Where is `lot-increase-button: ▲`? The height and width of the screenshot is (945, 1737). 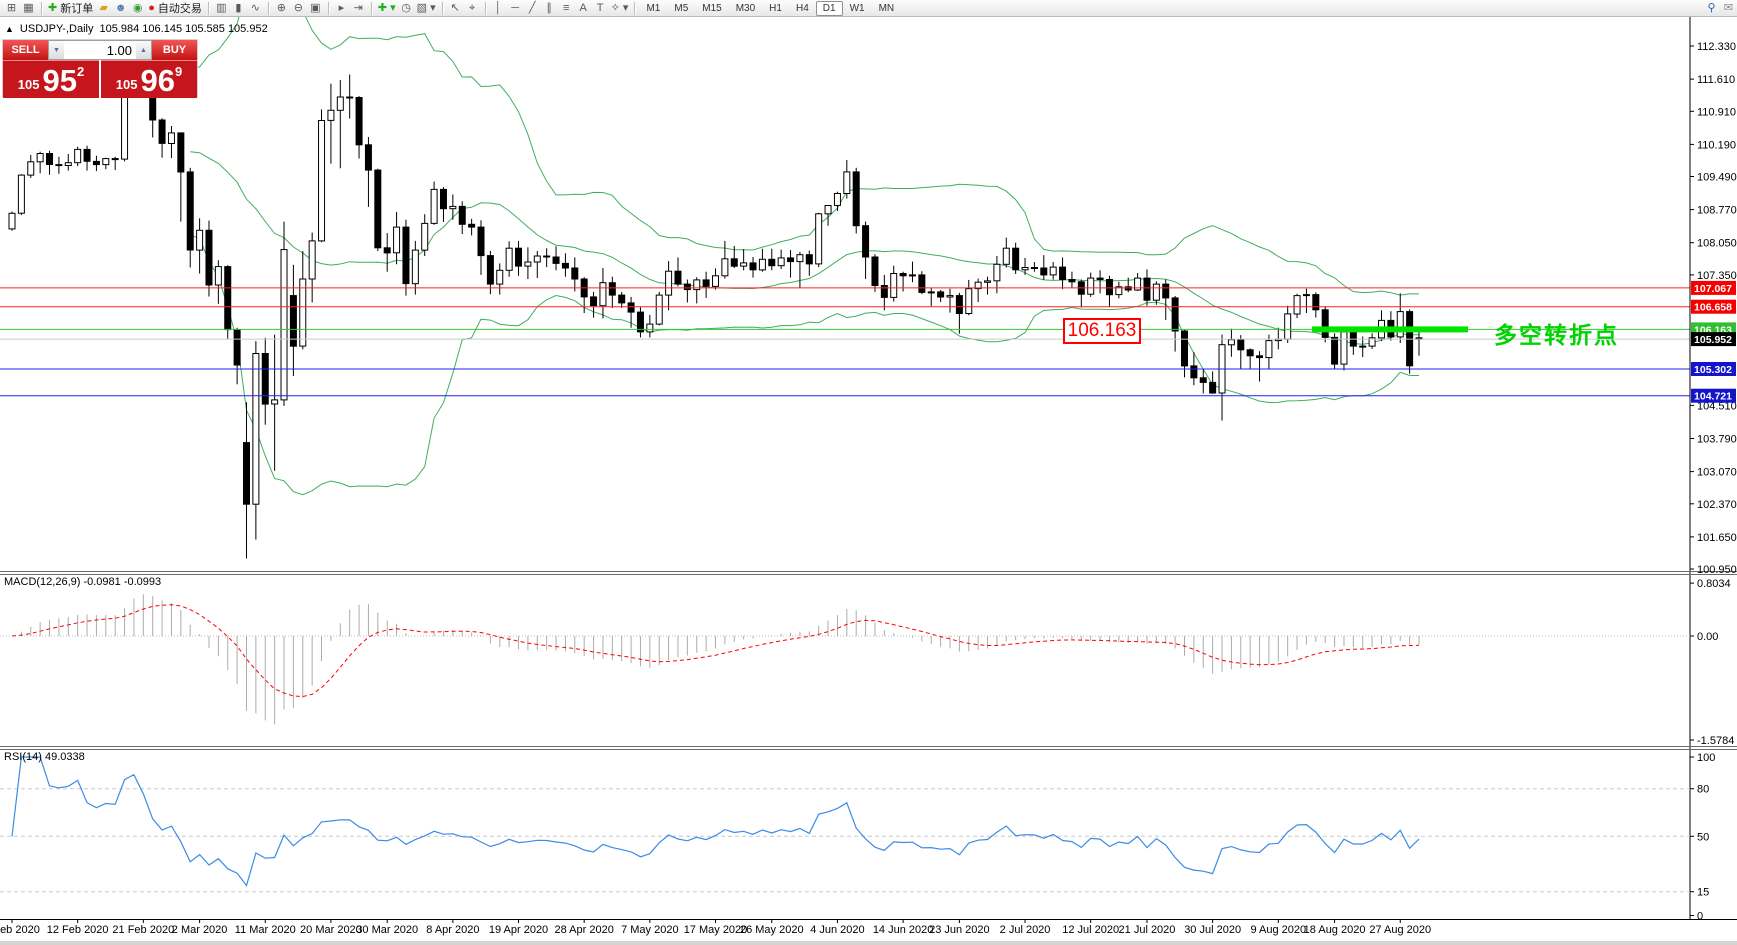 lot-increase-button: ▲ is located at coordinates (143, 50).